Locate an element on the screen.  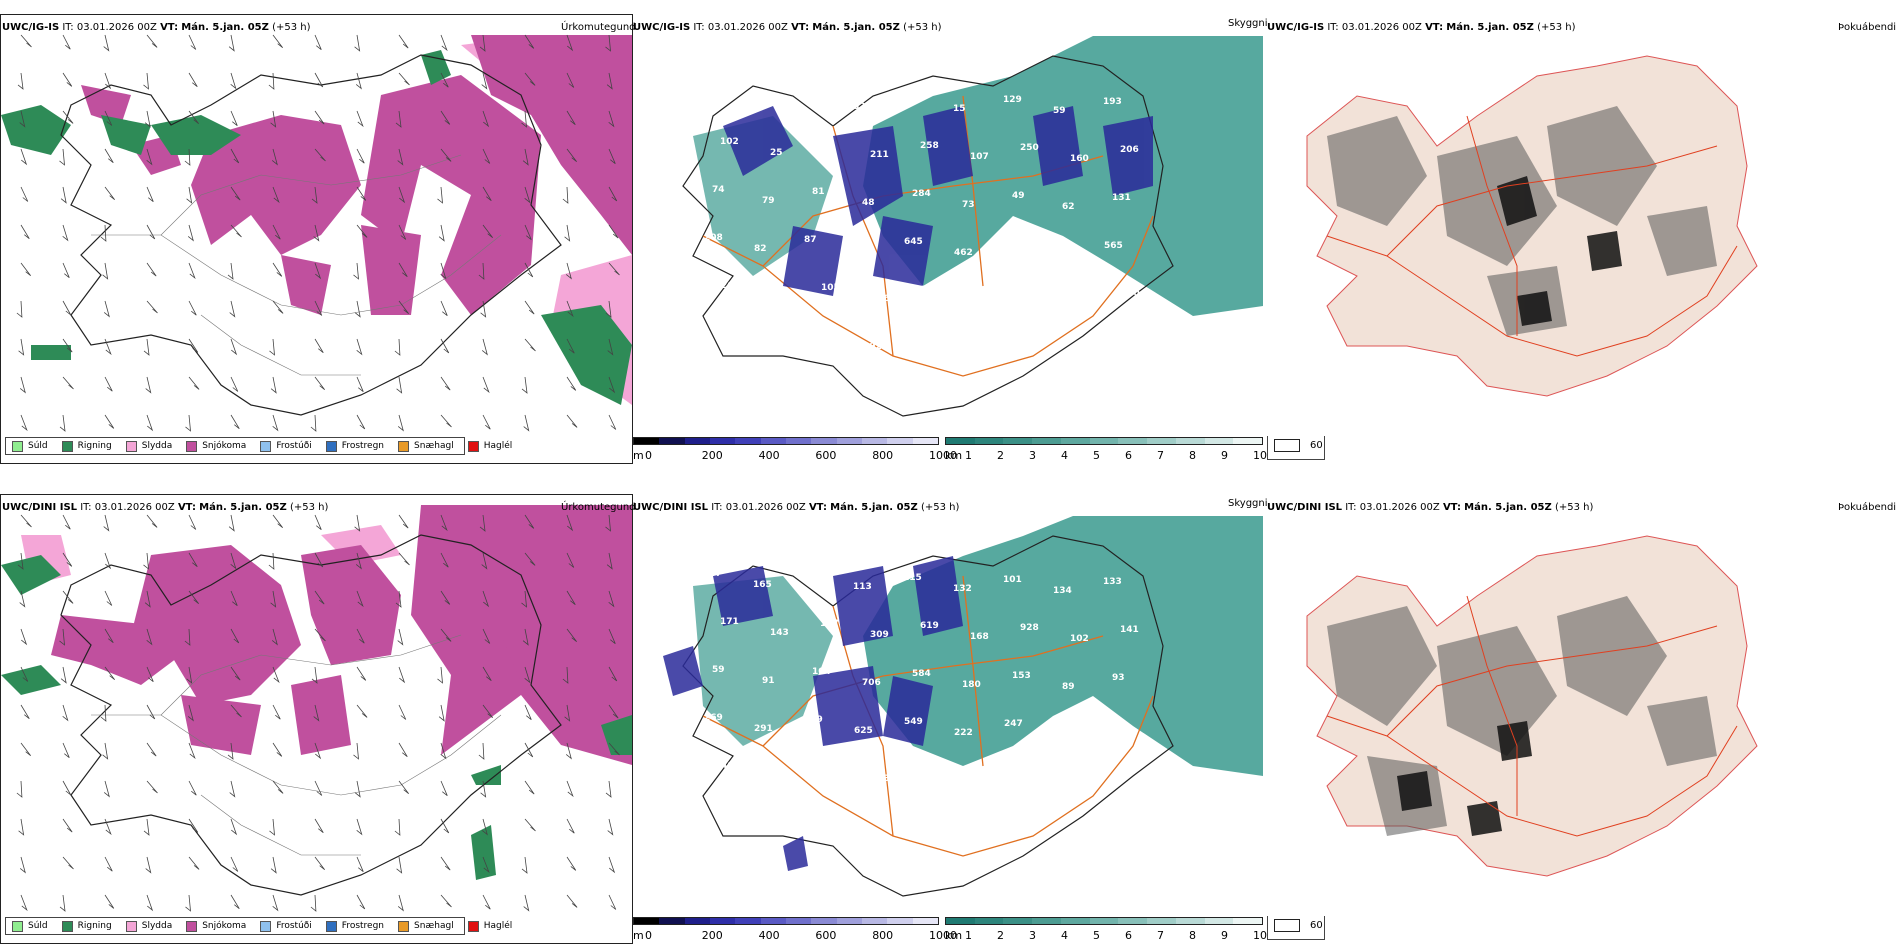
legend-label: Súld is located at coordinates (38, 446).